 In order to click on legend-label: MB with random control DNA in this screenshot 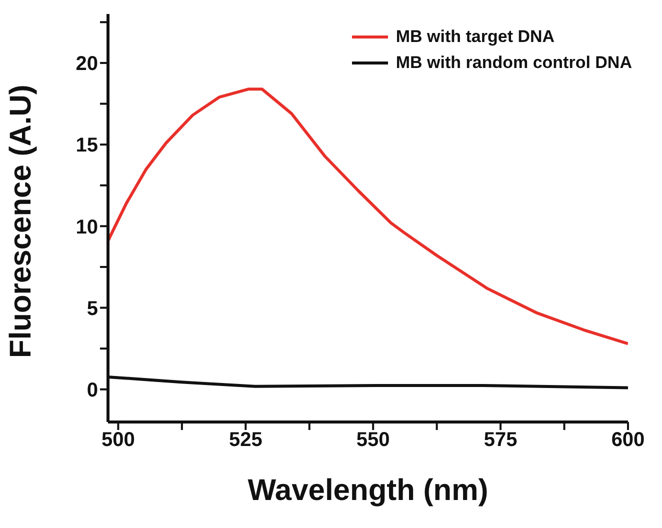, I will do `click(514, 63)`.